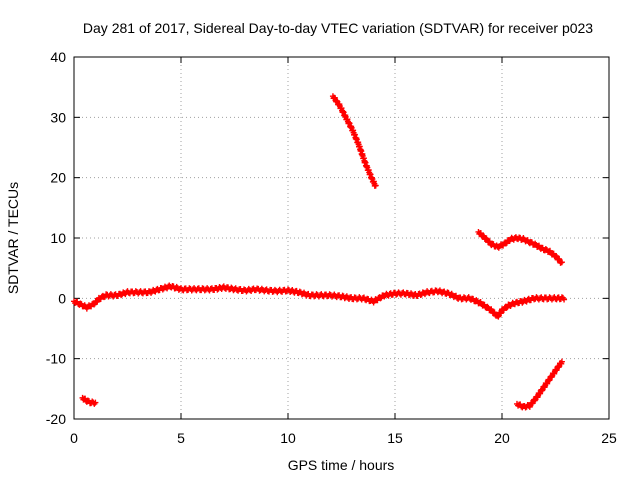 The height and width of the screenshot is (480, 640). I want to click on y-tick-label: 30, so click(58, 117).